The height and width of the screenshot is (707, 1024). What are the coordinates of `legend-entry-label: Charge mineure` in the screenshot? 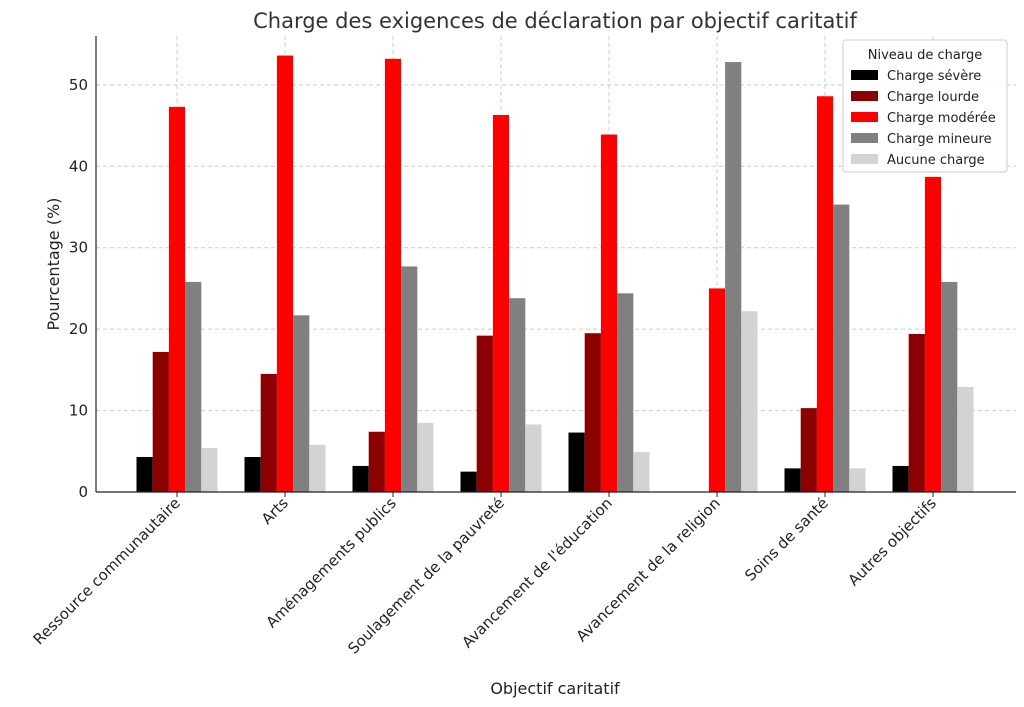 It's located at (939, 139).